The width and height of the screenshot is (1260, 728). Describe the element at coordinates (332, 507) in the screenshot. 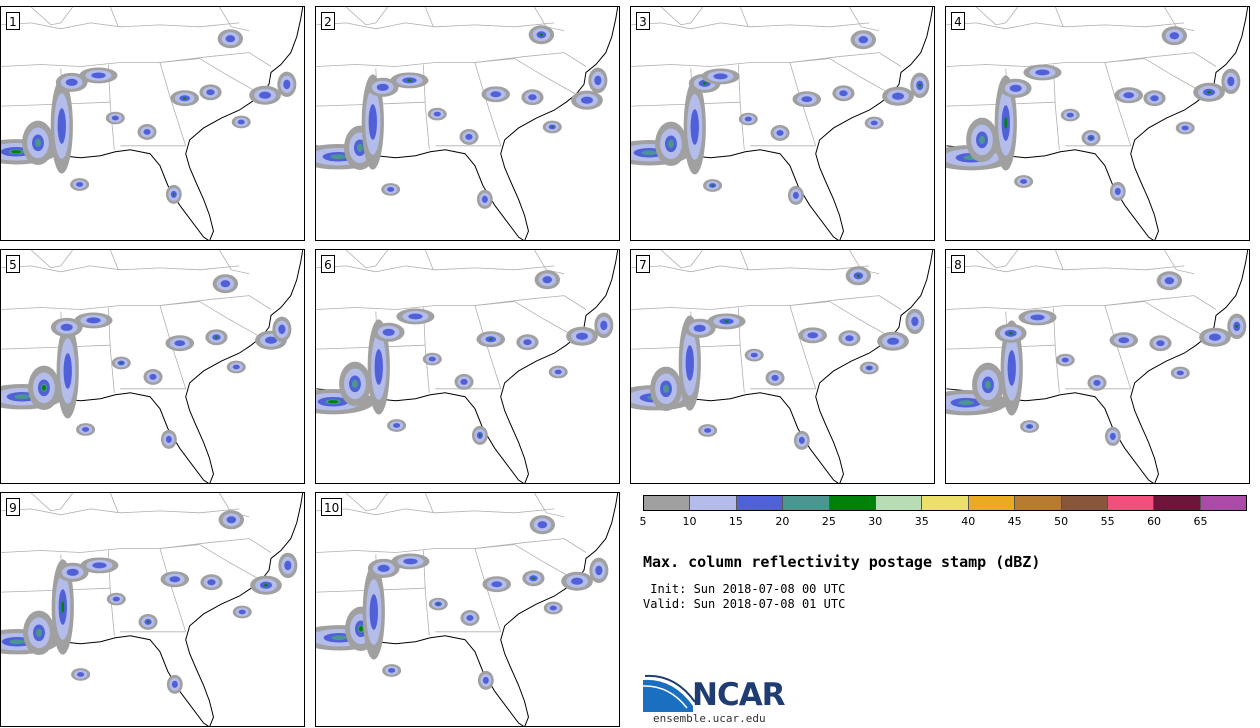

I see `panel-label: 10` at that location.